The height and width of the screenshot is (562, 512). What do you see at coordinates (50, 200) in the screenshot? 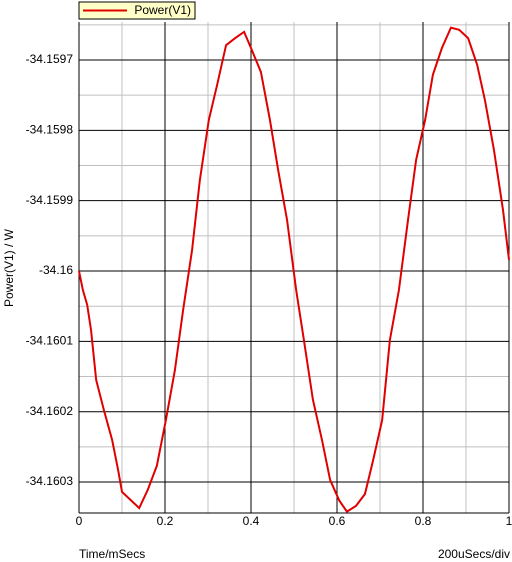
I see `y-tick-label: -34.1599` at bounding box center [50, 200].